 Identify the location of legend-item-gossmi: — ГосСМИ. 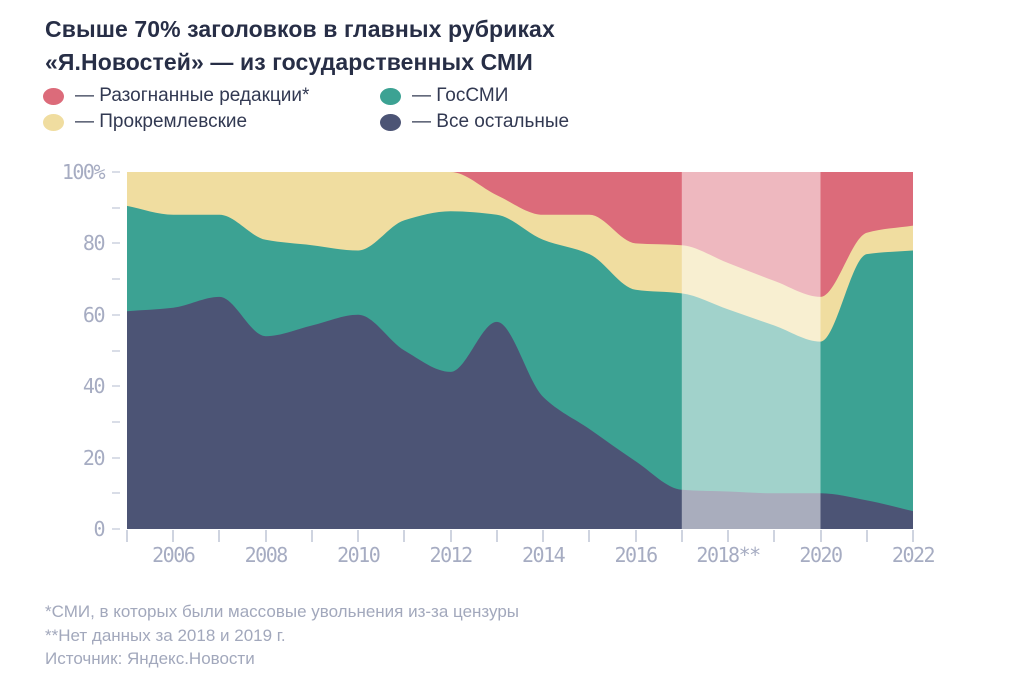
(444, 95).